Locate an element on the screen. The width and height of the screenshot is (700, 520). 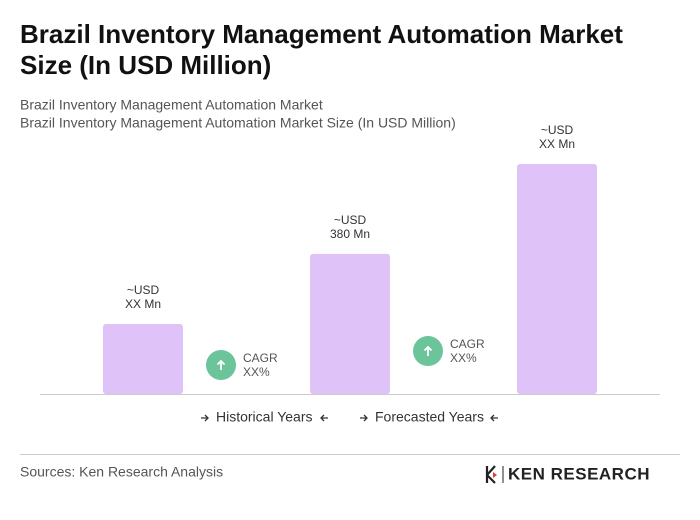
period-label: Historical Years is located at coordinates (264, 417).